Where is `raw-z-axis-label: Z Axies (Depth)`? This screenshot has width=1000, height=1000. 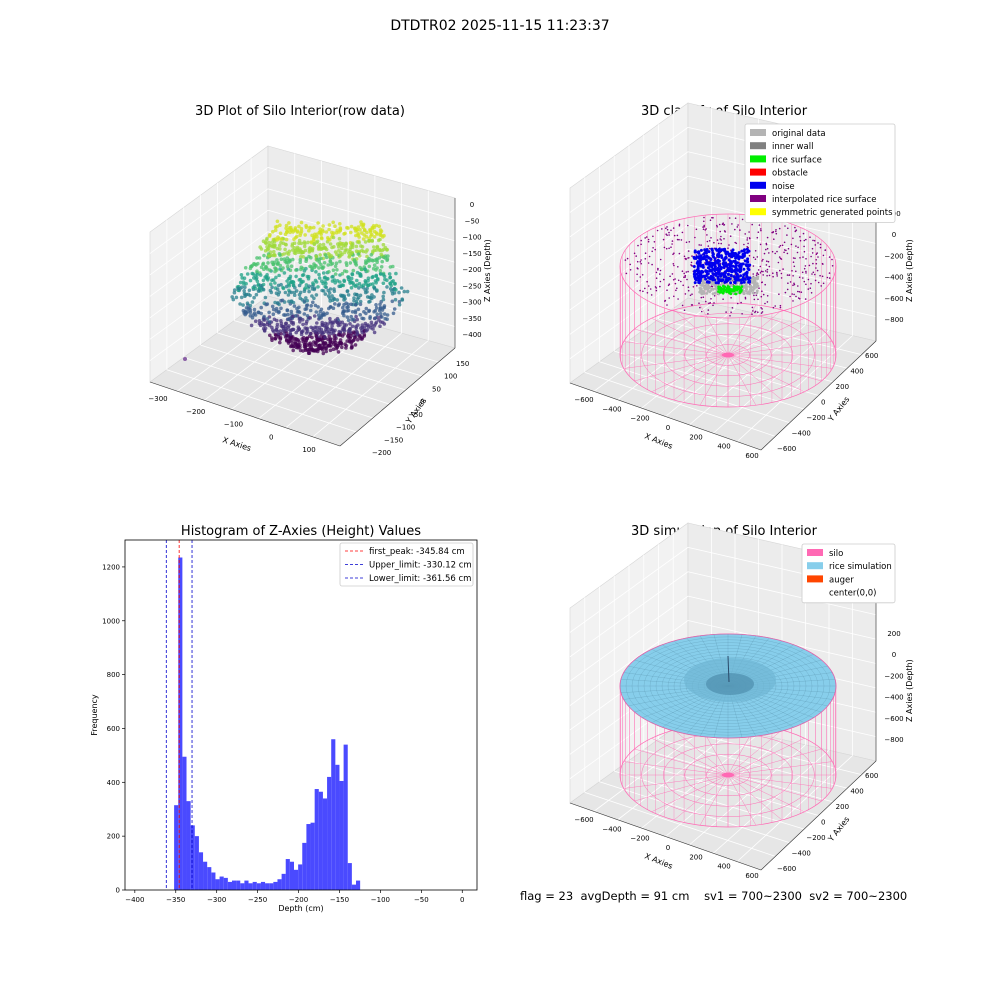 raw-z-axis-label: Z Axies (Depth) is located at coordinates (487, 270).